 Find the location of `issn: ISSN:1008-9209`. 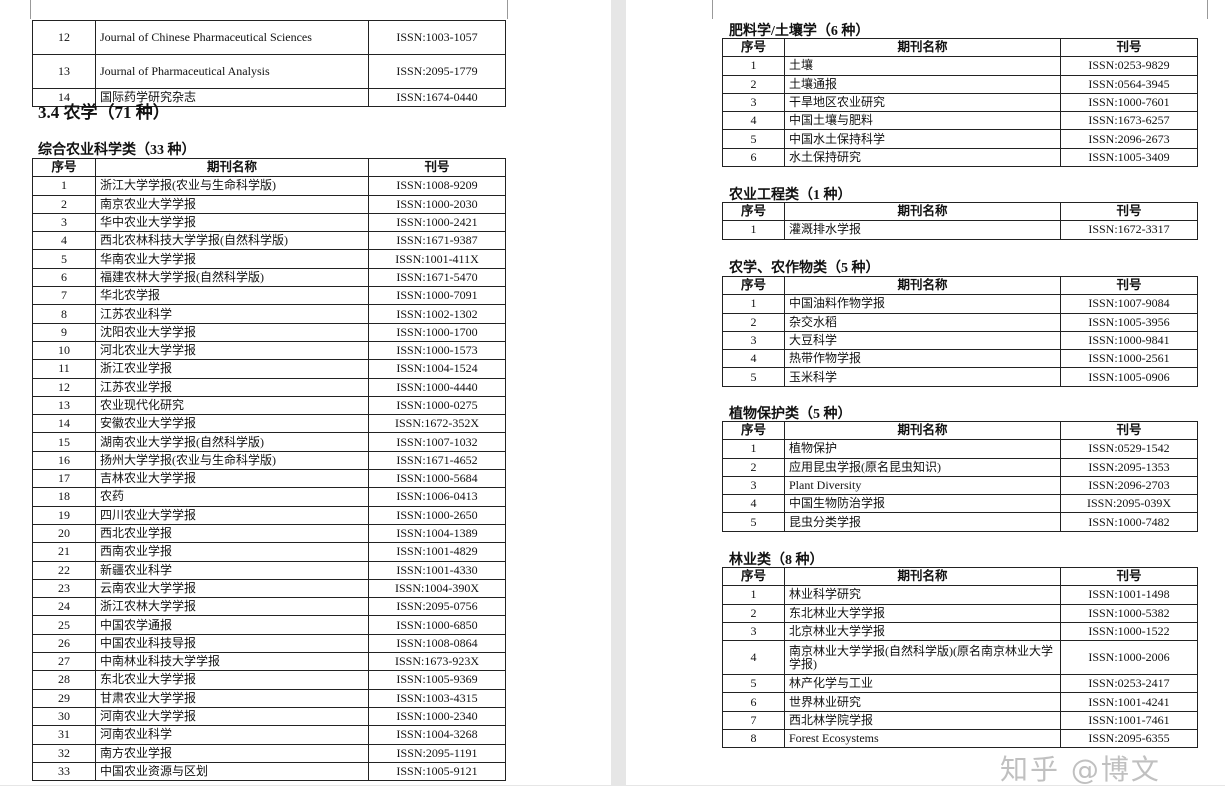

issn: ISSN:1008-9209 is located at coordinates (437, 186).